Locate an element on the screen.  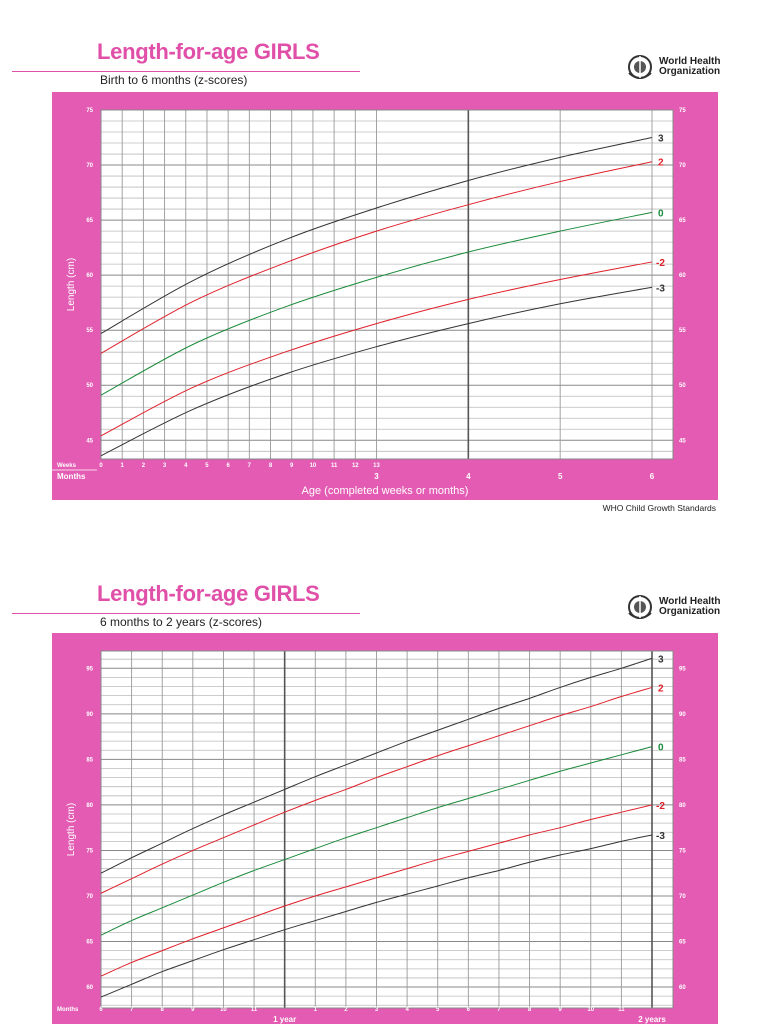
y-tick-label-right: 80 is located at coordinates (682, 806).